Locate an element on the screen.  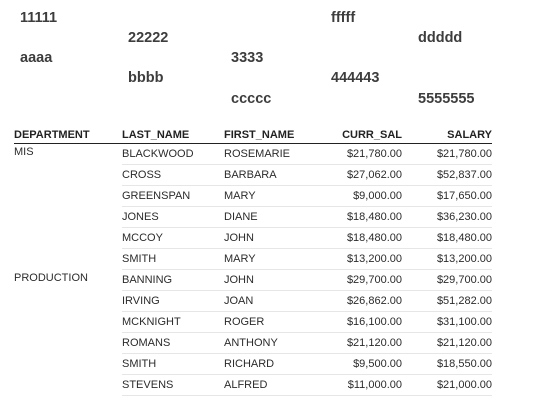
last-name-cell: MCKNIGHT is located at coordinates (173, 322).